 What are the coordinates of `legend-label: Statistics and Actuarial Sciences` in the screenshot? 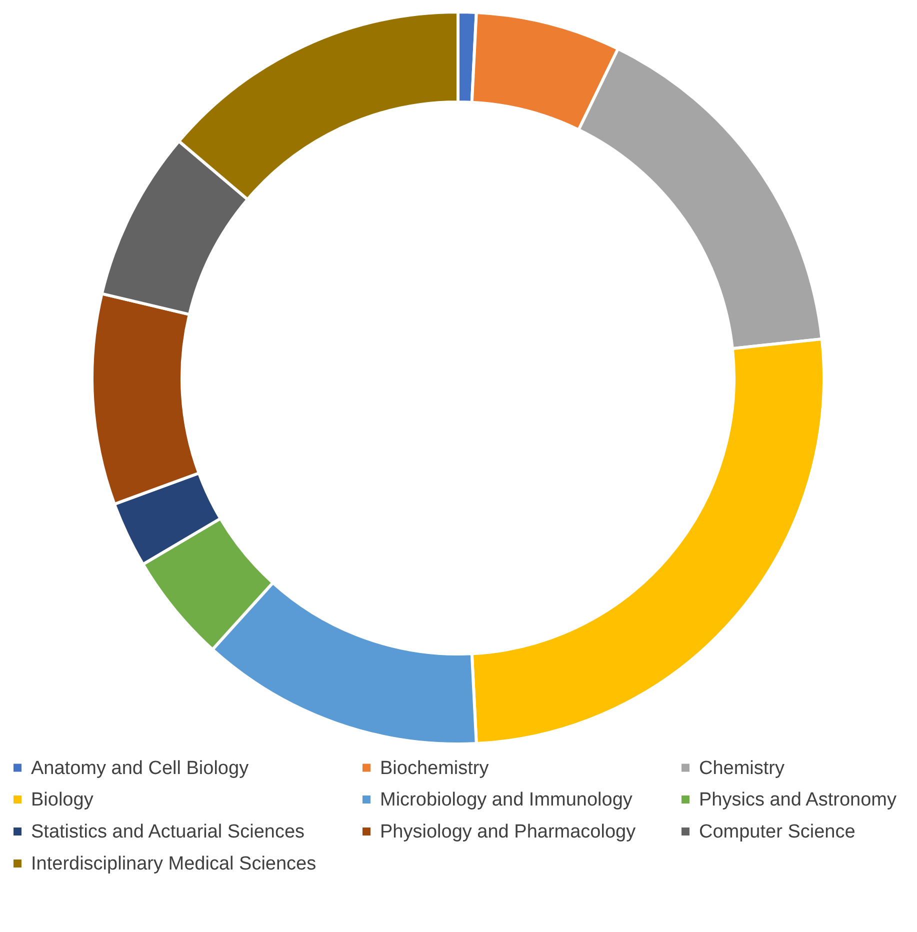 It's located at (168, 832).